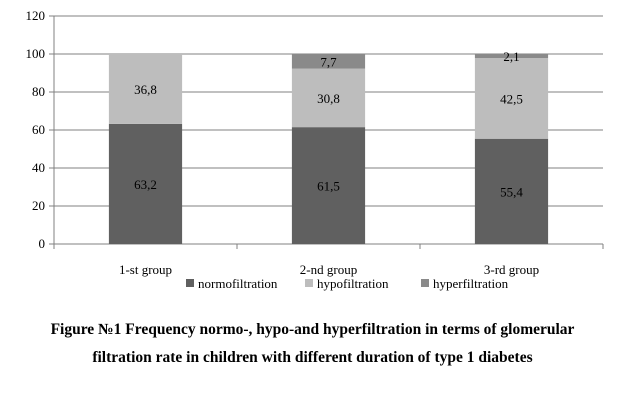 The width and height of the screenshot is (625, 400). Describe the element at coordinates (353, 283) in the screenshot. I see `legend-label: hypofiltration` at that location.